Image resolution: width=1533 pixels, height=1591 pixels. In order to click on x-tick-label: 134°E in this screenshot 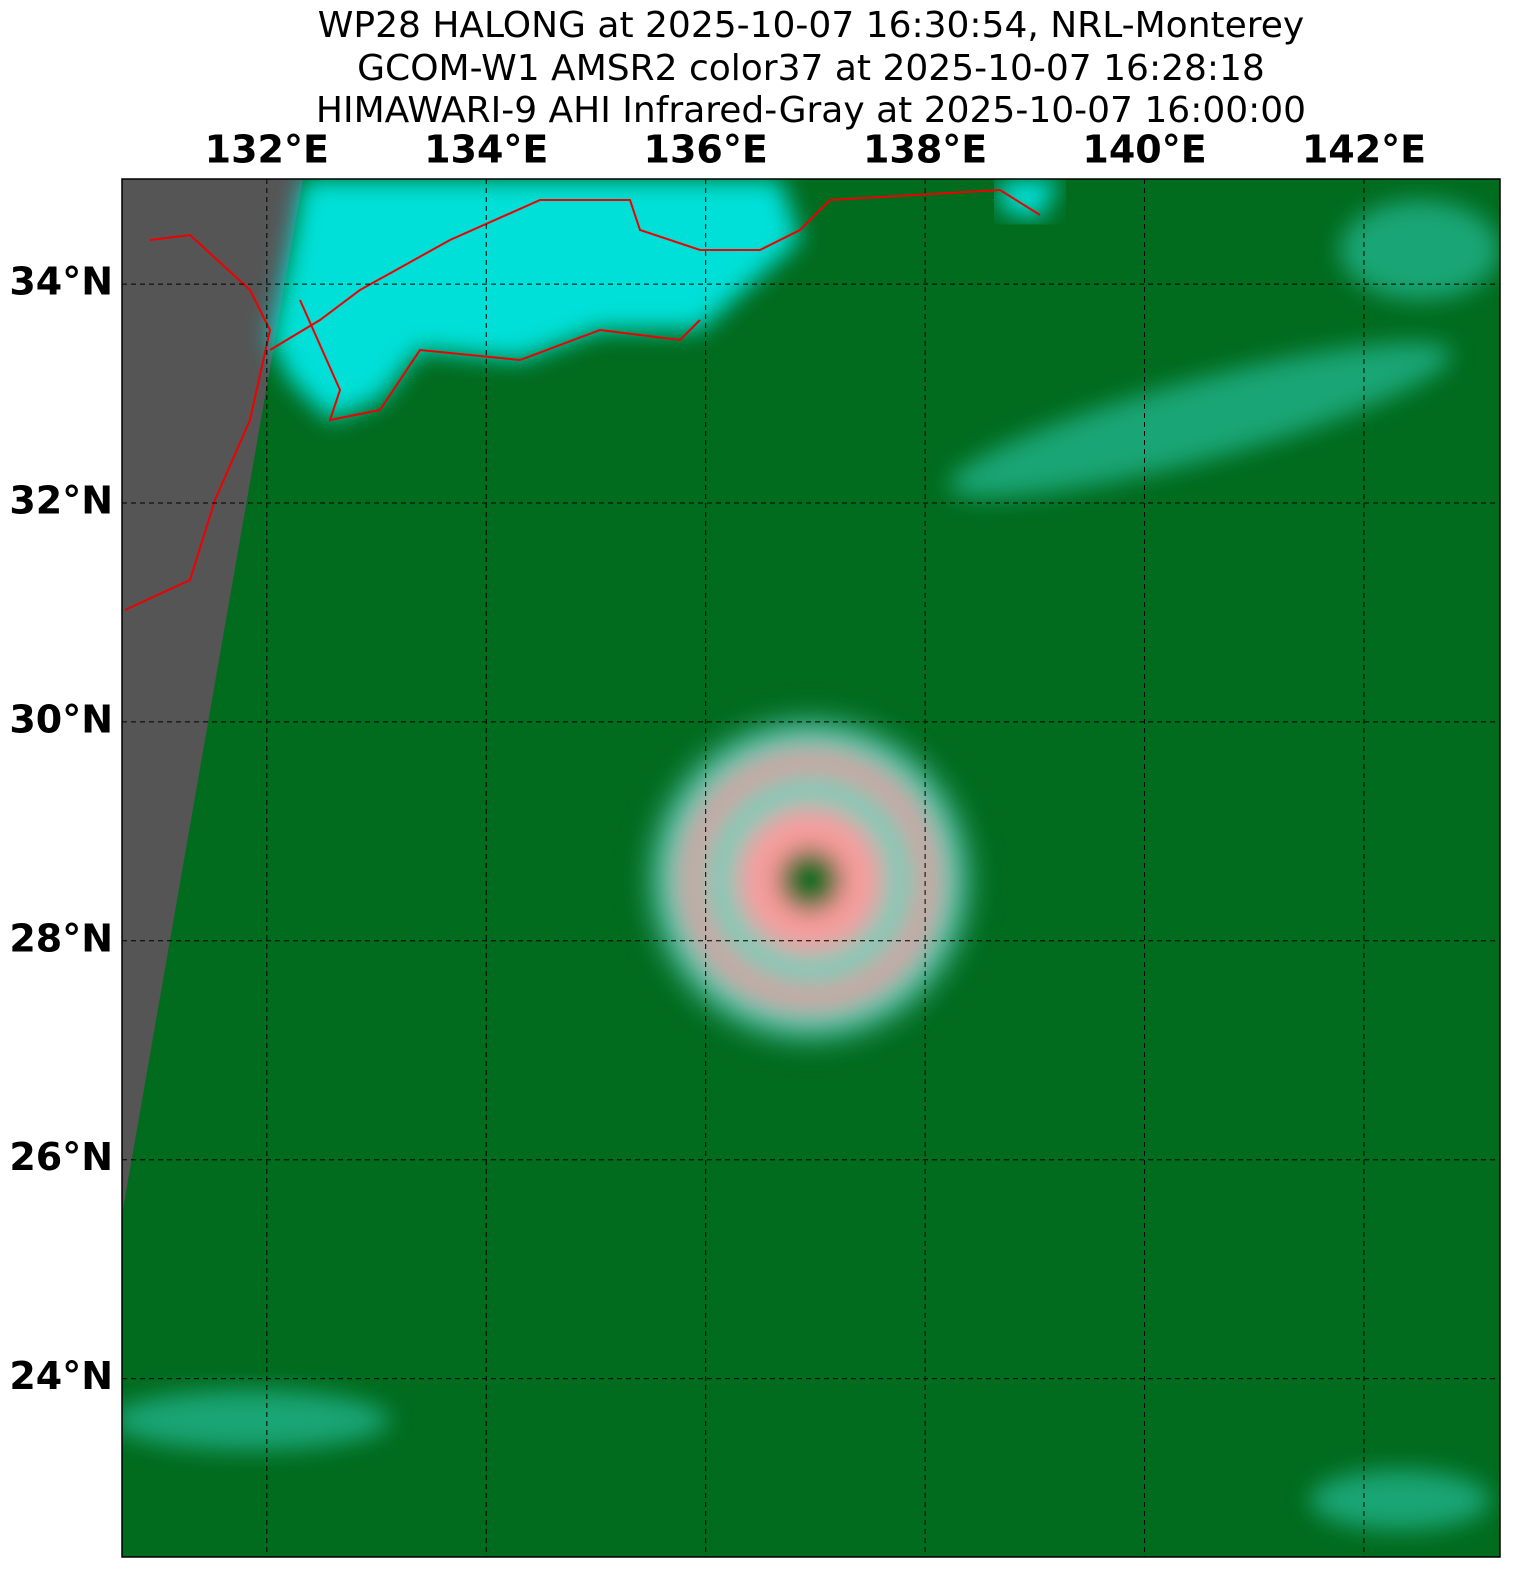, I will do `click(486, 150)`.